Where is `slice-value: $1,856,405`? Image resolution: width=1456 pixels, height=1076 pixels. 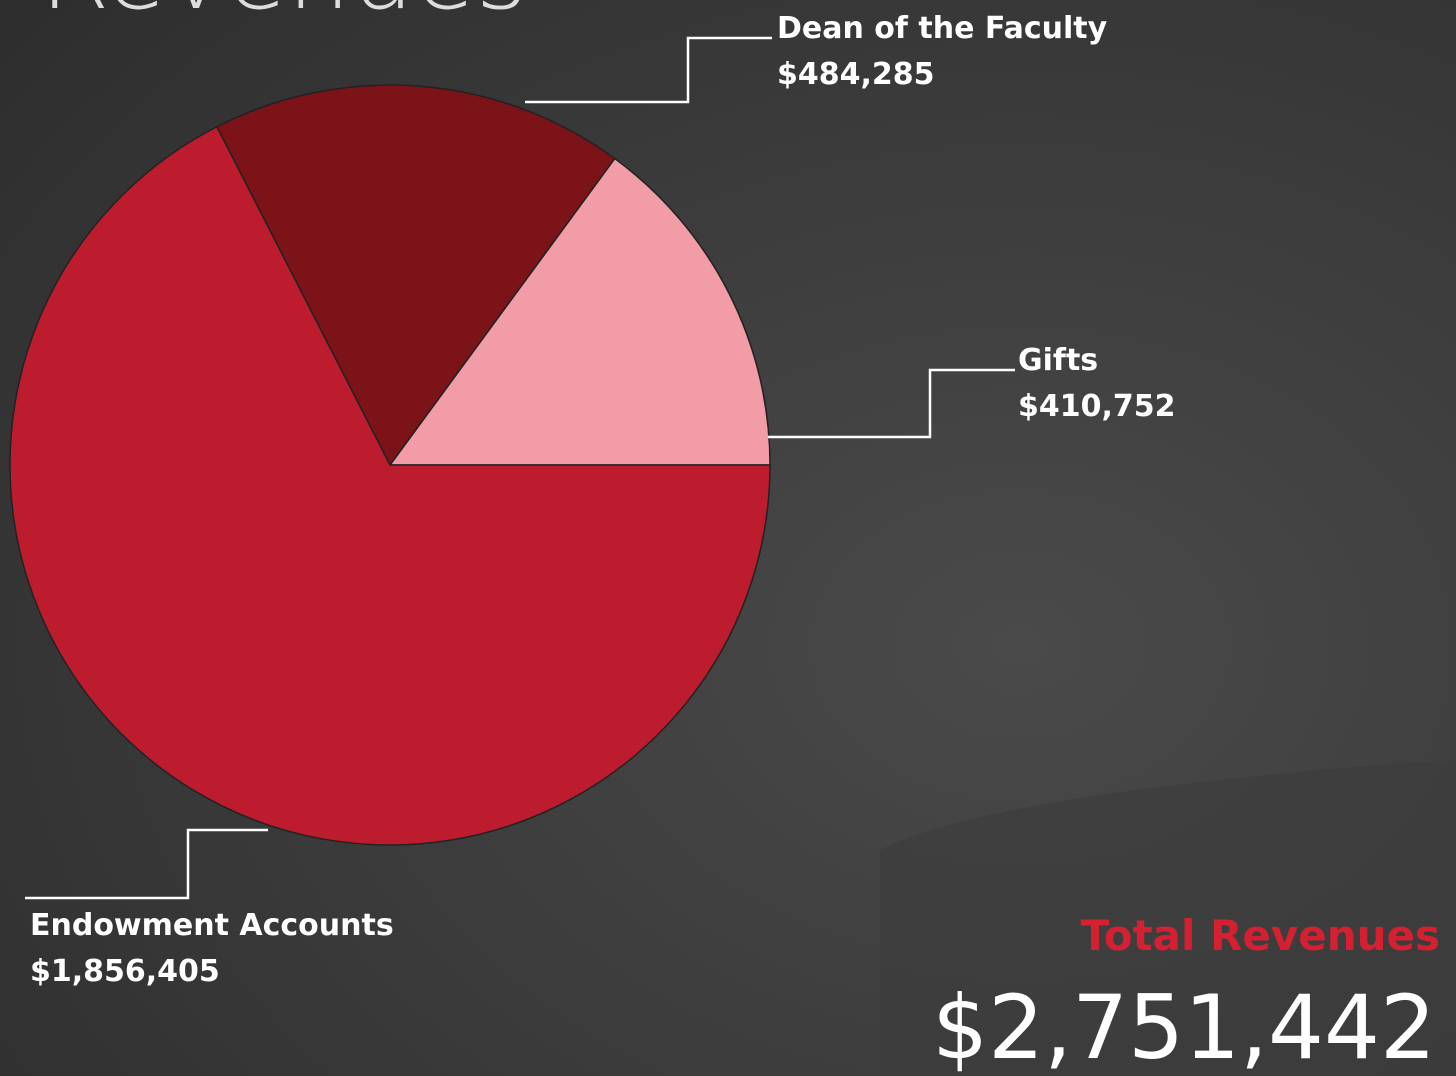 slice-value: $1,856,405 is located at coordinates (125, 971).